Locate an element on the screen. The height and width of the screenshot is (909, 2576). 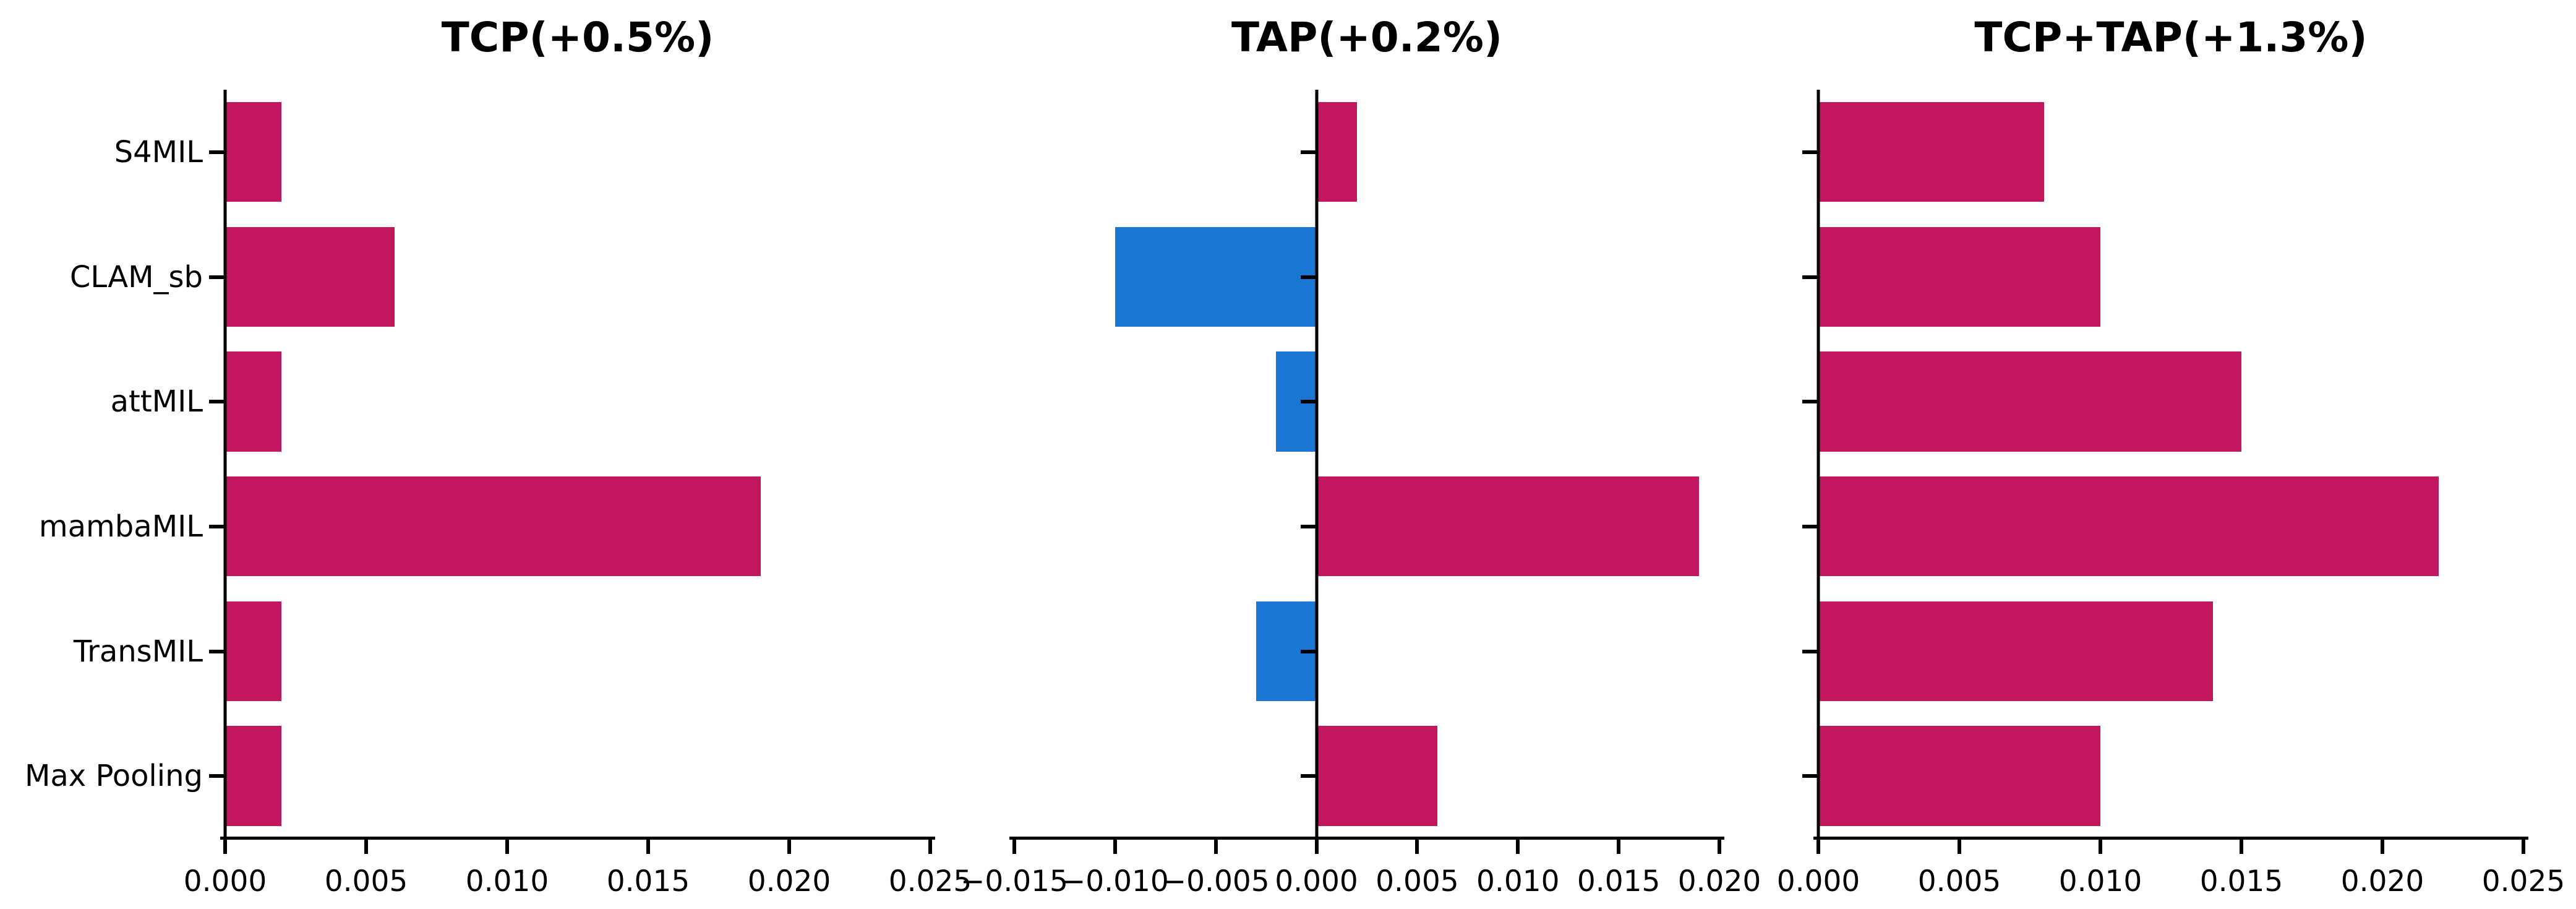
y-axis-label-Max Pooling: Max Pooling is located at coordinates (113, 777).